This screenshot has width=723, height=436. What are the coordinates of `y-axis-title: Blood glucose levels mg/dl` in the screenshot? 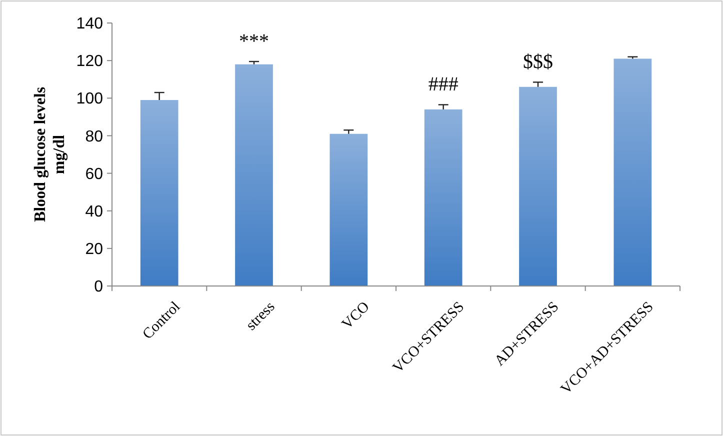 It's located at (50, 154).